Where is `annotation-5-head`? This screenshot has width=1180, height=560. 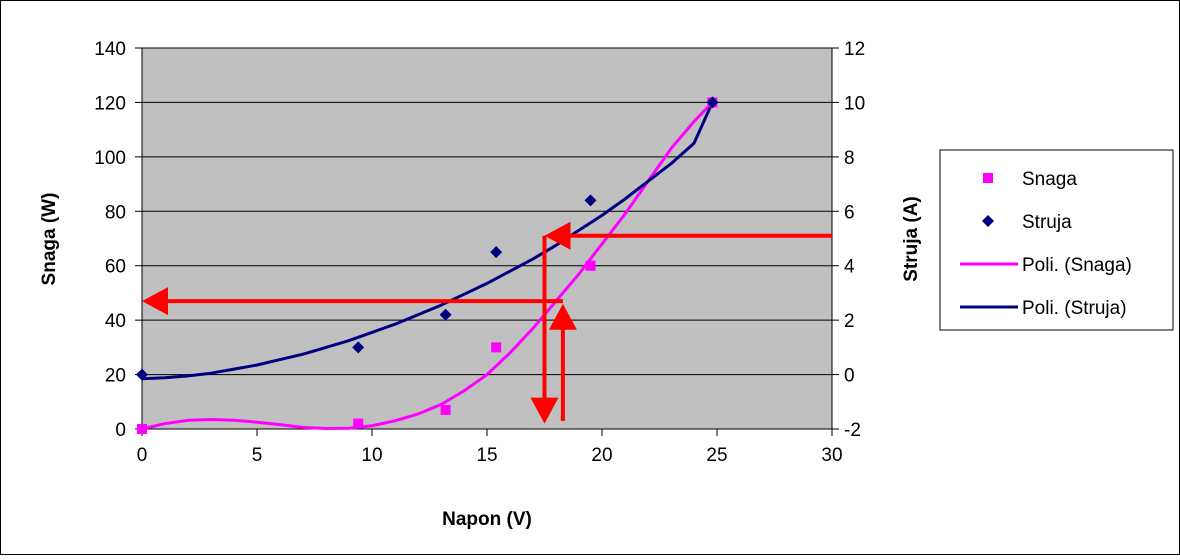 annotation-5-head is located at coordinates (562, 316).